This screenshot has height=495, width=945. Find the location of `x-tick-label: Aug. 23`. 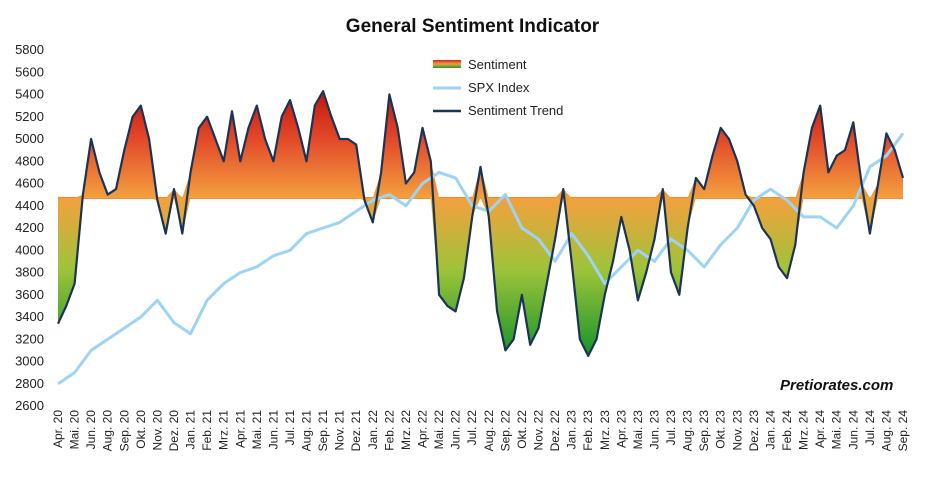

x-tick-label: Aug. 23 is located at coordinates (688, 431).